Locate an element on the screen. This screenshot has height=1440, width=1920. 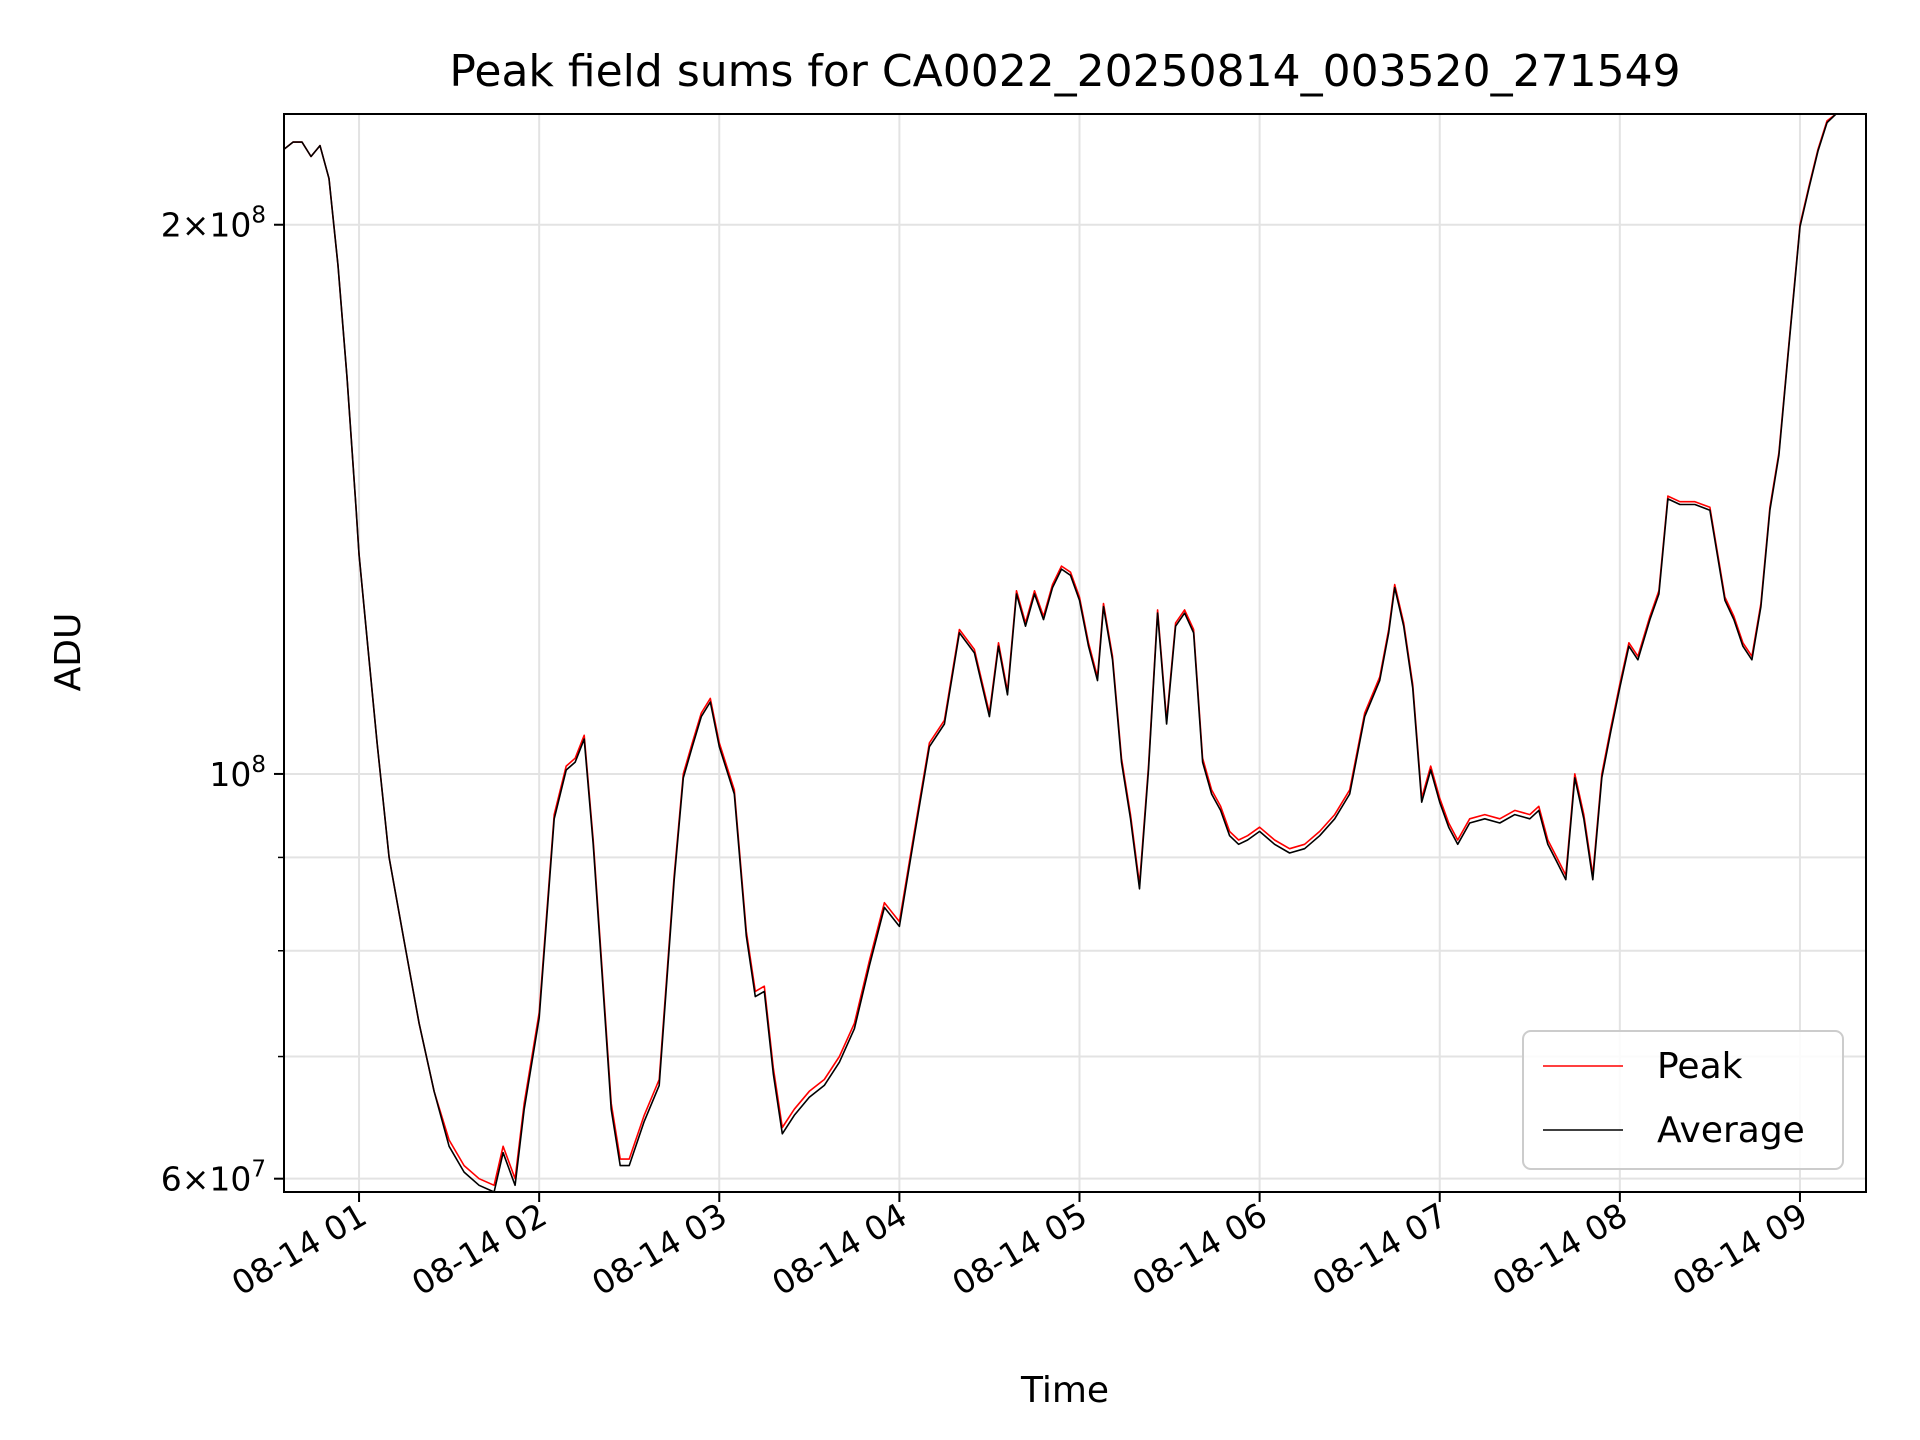
x-tick-label: 08-14 05 is located at coordinates (1020, 1249).